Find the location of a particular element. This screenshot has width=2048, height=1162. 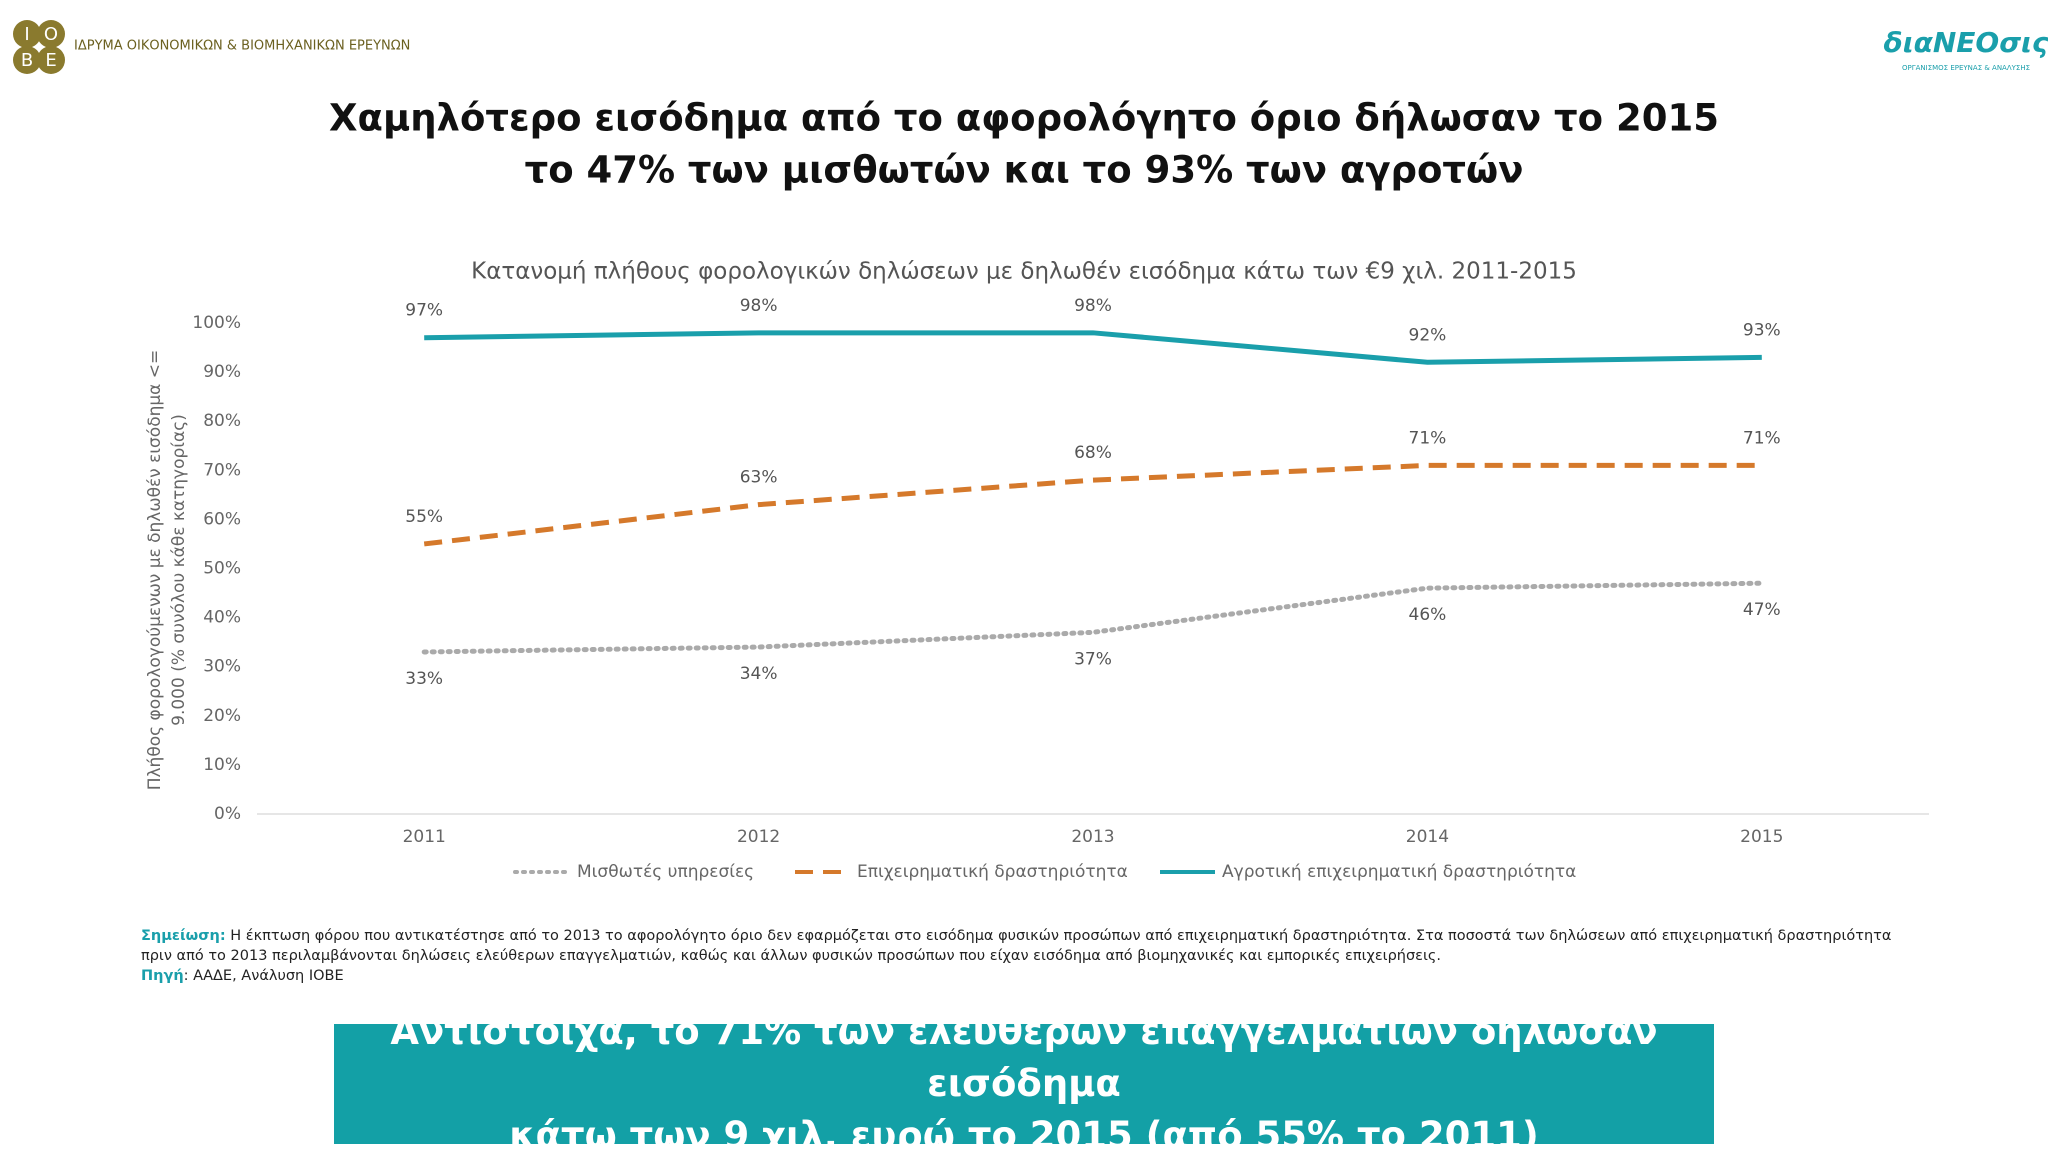

legend-label: Επιχειρηματική δραστηριότητα is located at coordinates (992, 872).